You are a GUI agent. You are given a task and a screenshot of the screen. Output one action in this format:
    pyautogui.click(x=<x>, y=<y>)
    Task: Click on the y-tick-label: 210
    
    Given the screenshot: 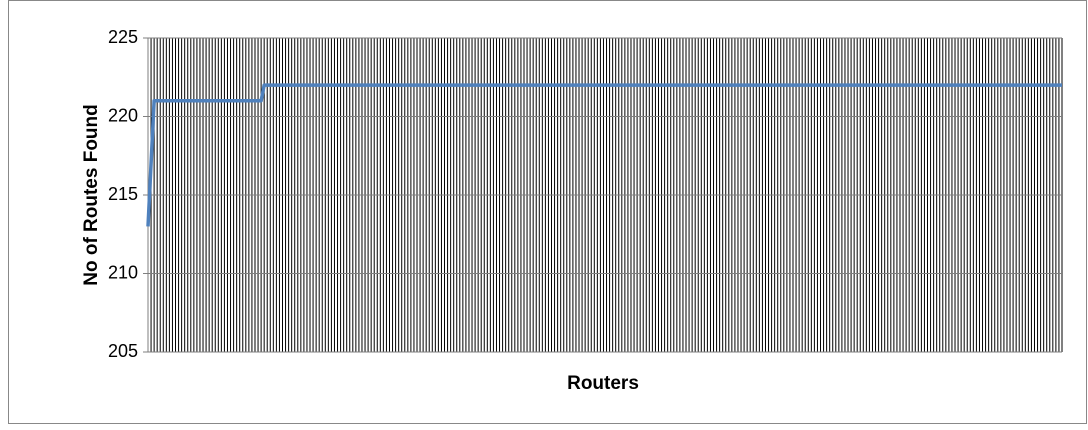 What is the action you would take?
    pyautogui.click(x=123, y=272)
    